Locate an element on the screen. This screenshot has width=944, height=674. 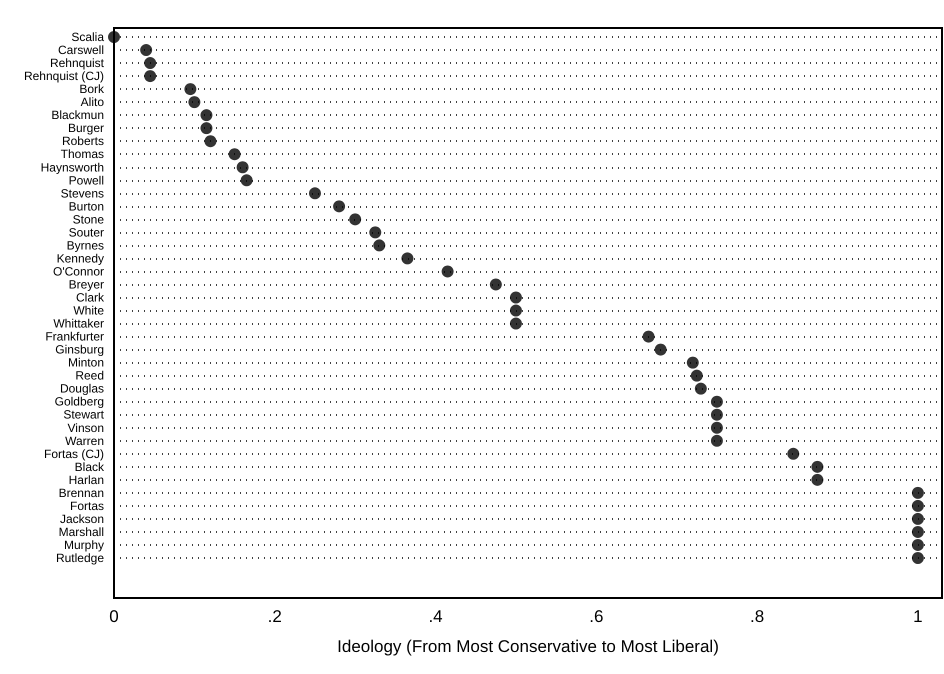
y-tick-label: Kennedy is located at coordinates (80, 258).